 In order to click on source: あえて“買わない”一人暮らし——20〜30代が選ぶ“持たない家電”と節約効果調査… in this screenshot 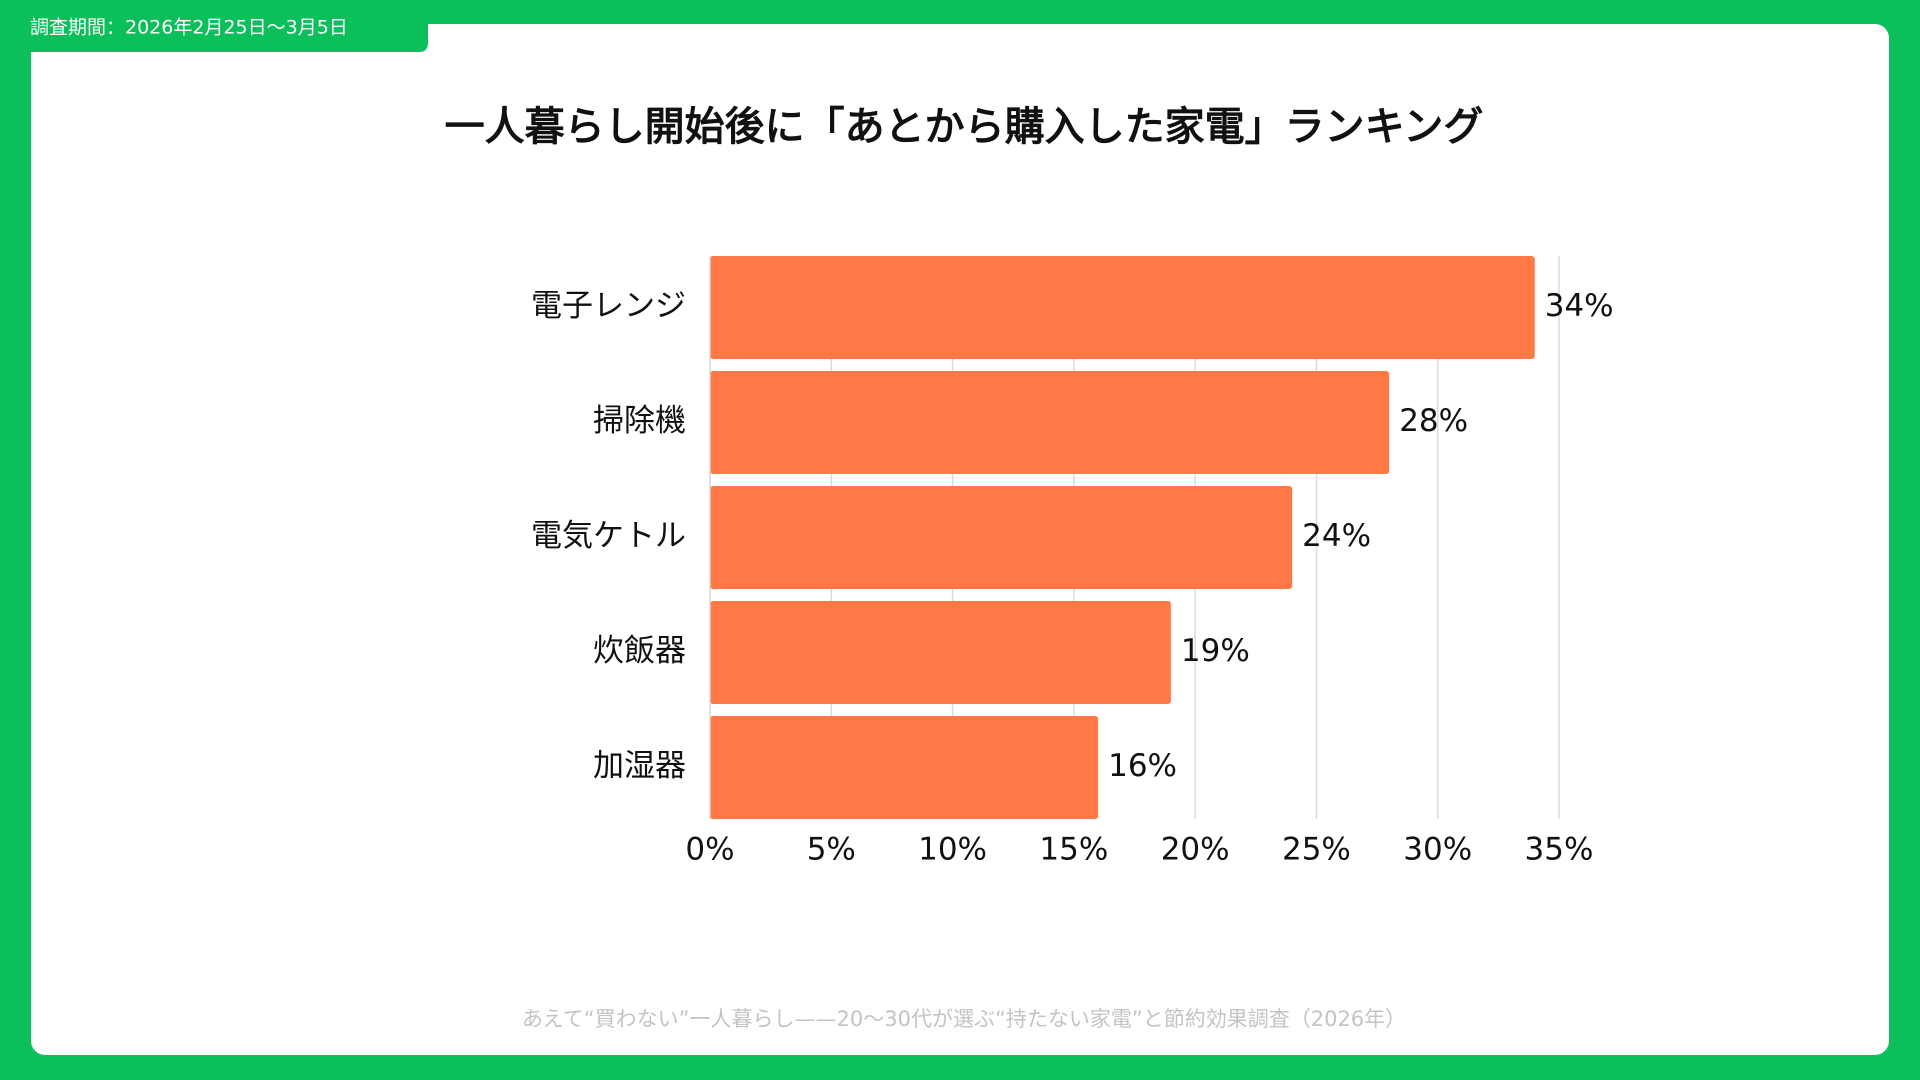, I will do `click(964, 1019)`.